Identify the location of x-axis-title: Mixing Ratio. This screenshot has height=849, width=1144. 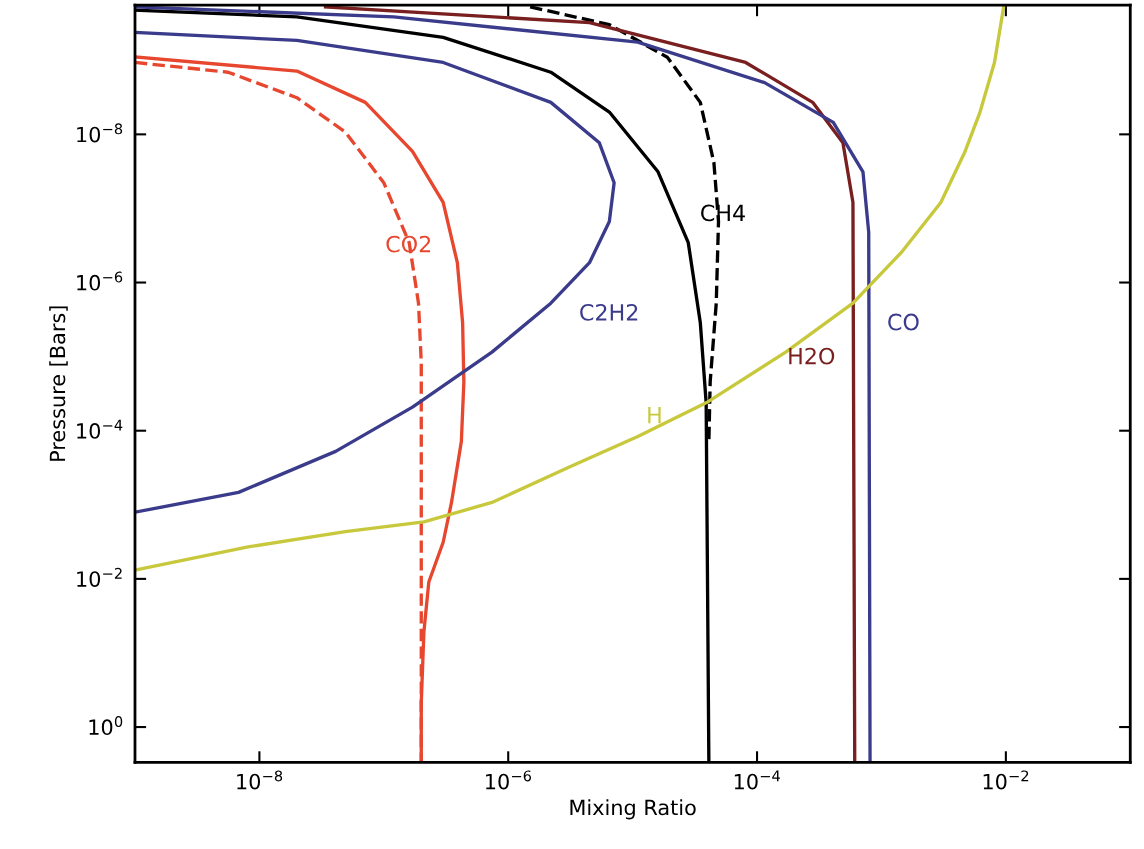
(633, 809).